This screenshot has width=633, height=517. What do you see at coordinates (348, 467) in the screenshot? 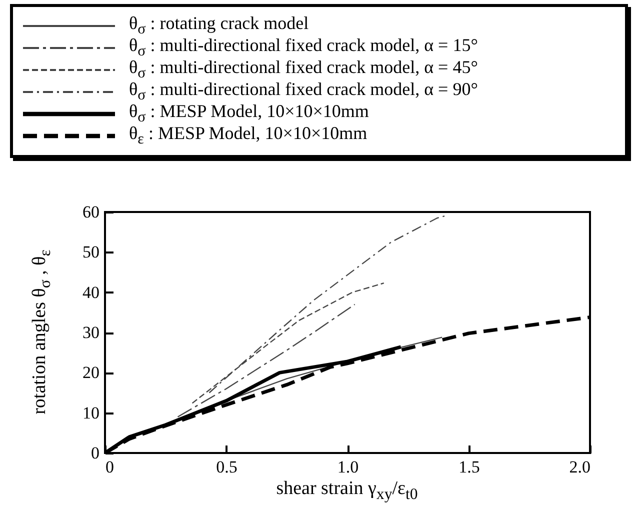
I see `x-tick-label: 1.0` at bounding box center [348, 467].